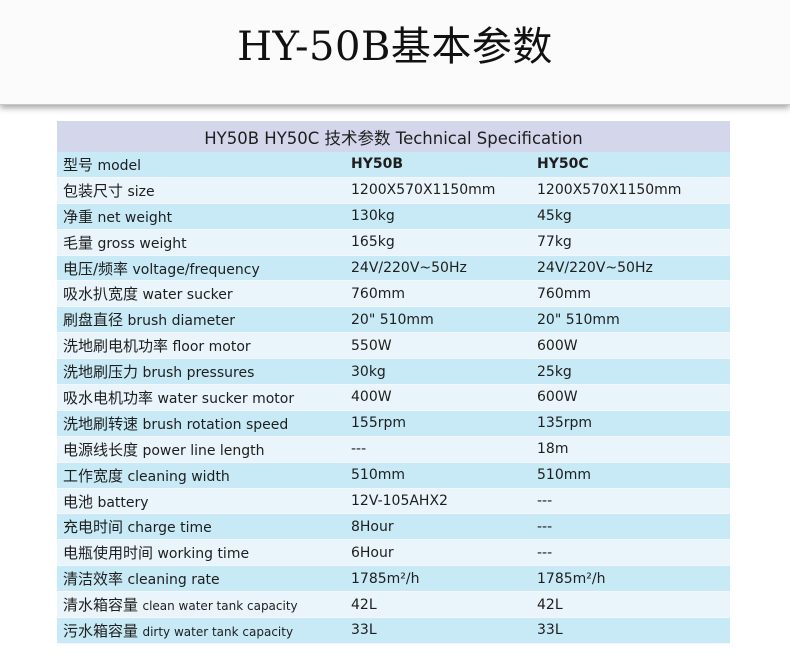 The width and height of the screenshot is (790, 654). What do you see at coordinates (393, 294) in the screenshot?
I see `table-row: 吸水扒宽度 water sucker 760mm 760mm` at bounding box center [393, 294].